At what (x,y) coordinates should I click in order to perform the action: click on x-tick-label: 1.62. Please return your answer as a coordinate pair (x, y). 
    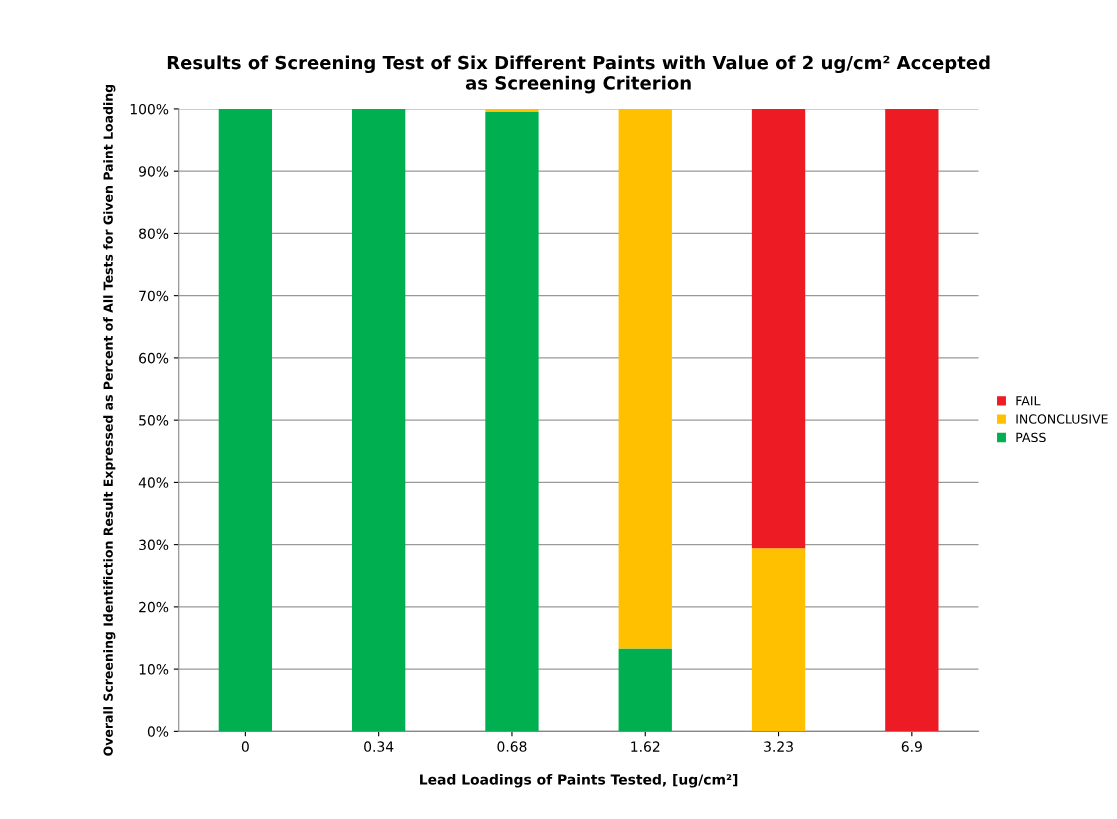
    Looking at the image, I should click on (645, 746).